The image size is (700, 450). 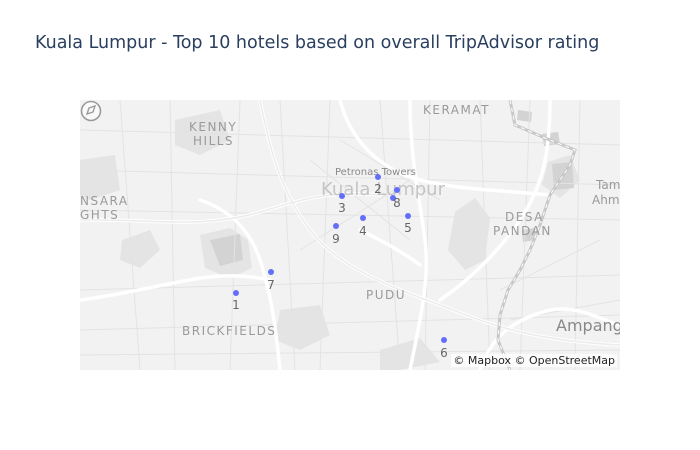 I want to click on map-attribution: © Mapbox © OpenStreetMap, so click(x=534, y=360).